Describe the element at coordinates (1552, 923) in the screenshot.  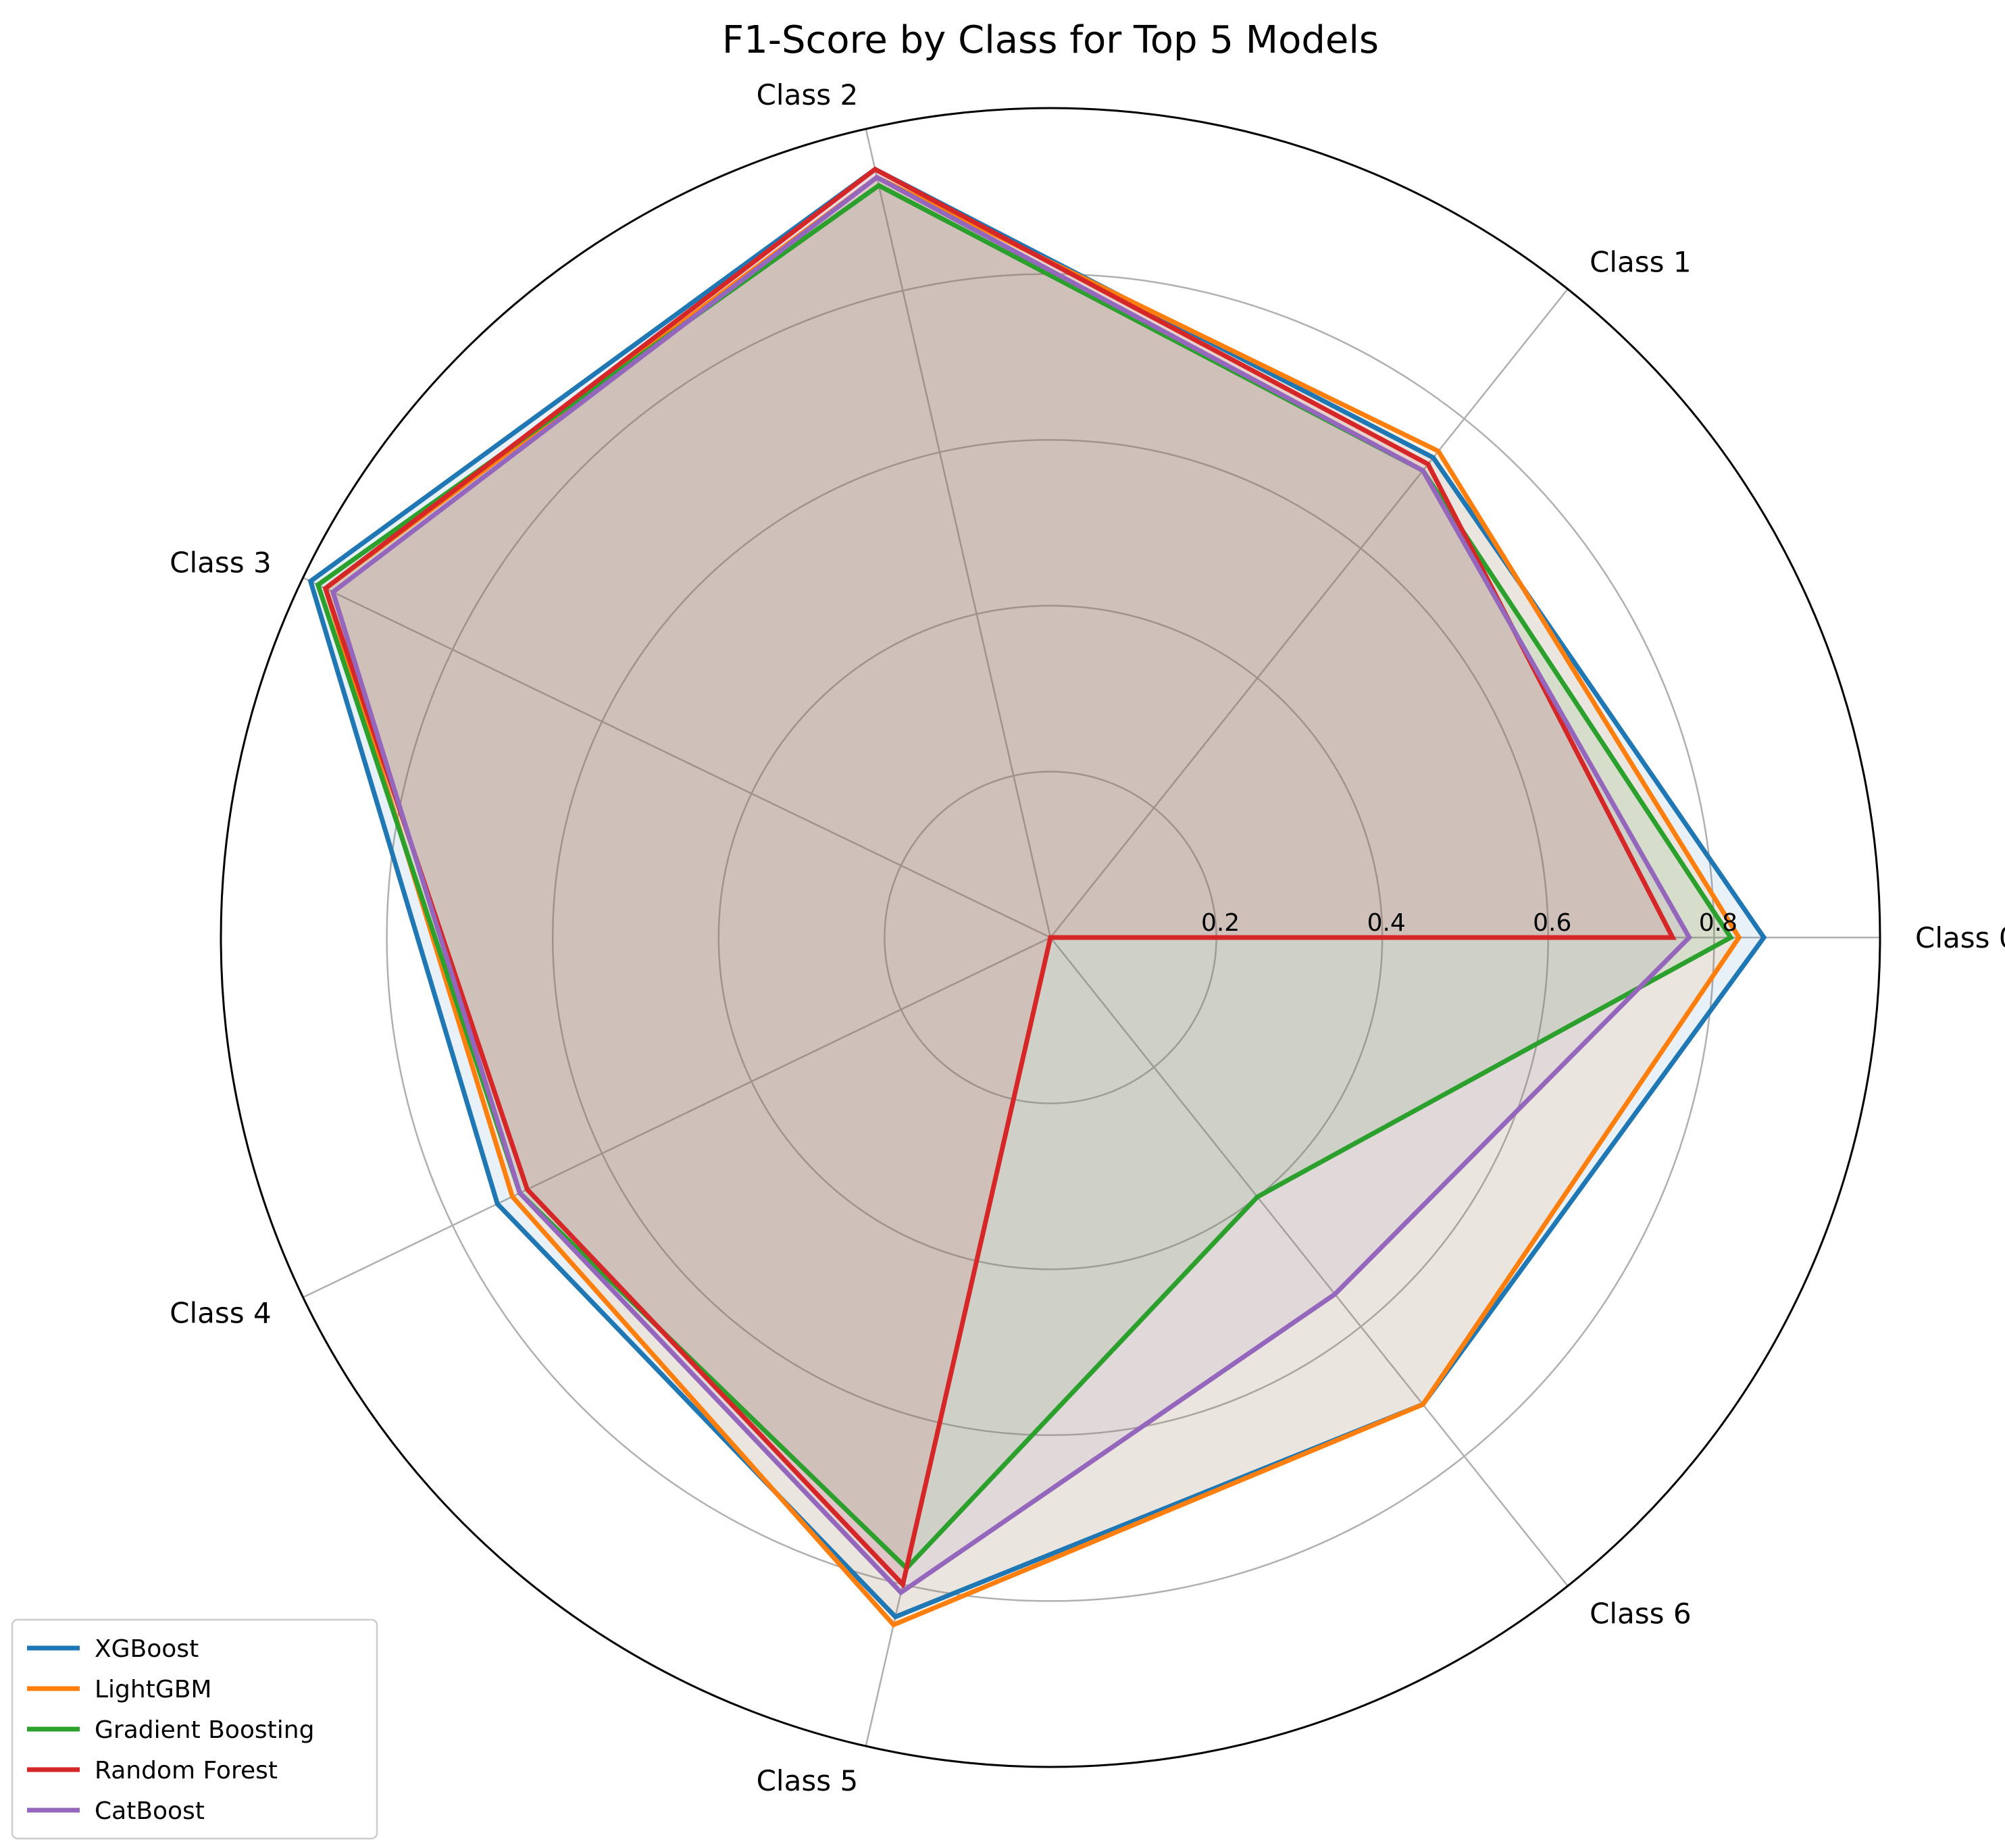
I see `radial-tick-label: 0.6` at that location.